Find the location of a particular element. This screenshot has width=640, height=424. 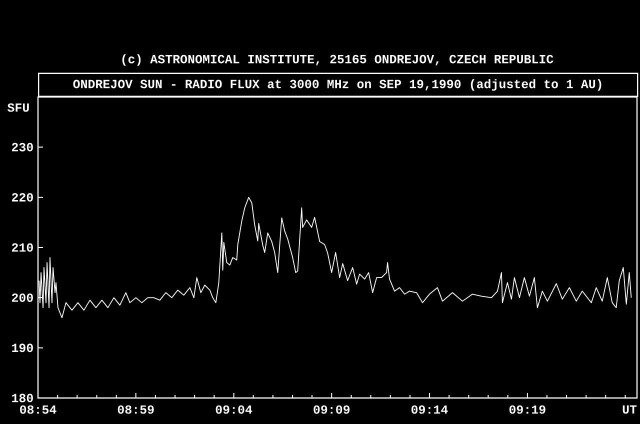

x-tick-label: 08:54 is located at coordinates (38, 409).